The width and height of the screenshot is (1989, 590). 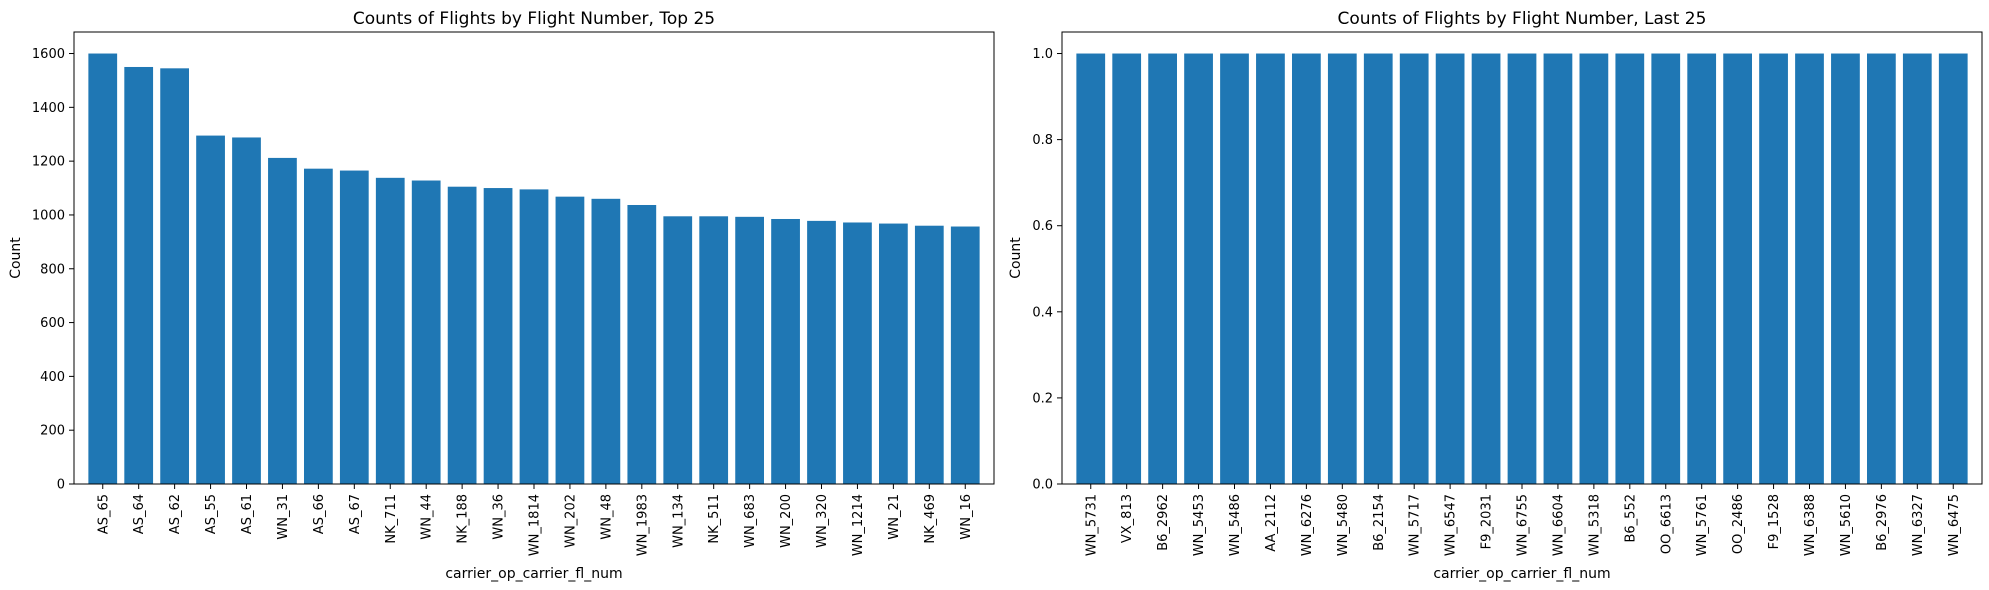 What do you see at coordinates (48, 215) in the screenshot?
I see `y-tick-label: 1000` at bounding box center [48, 215].